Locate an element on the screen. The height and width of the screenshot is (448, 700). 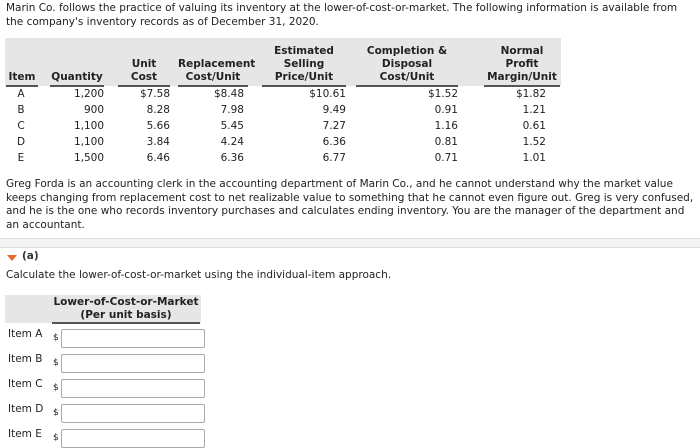
table-cell: 8.28 is located at coordinates (158, 110).